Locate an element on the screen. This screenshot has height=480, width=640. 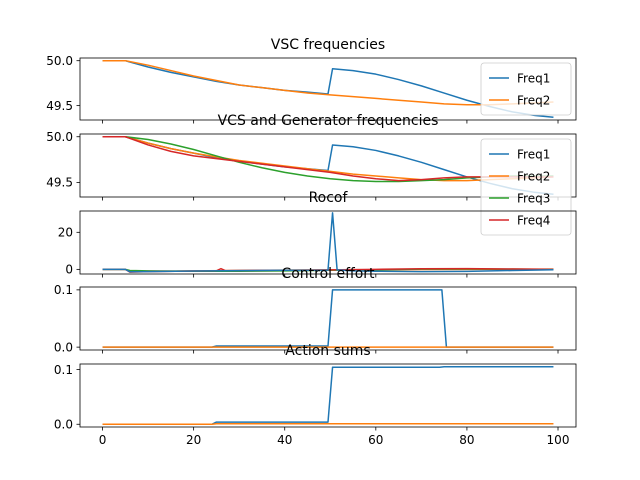
x-tick-label: 0 is located at coordinates (103, 440).